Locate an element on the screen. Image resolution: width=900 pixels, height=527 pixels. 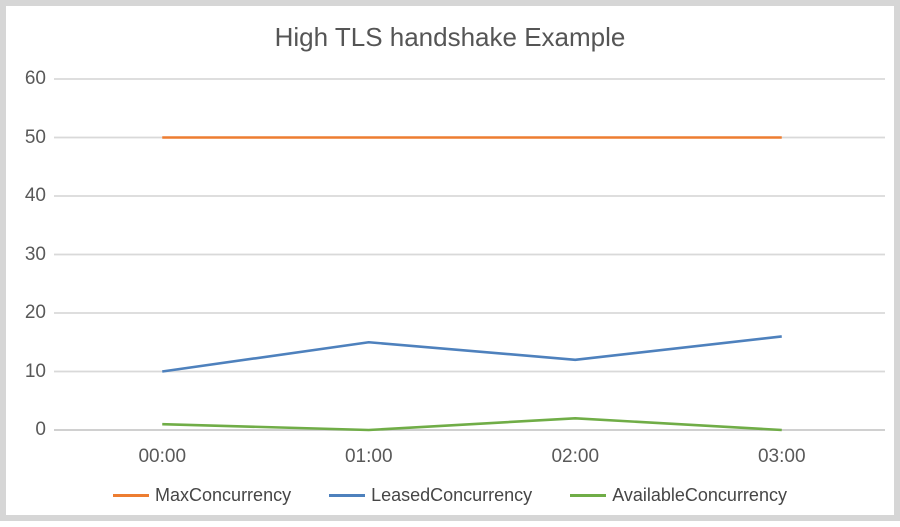
y-tick-label: 0 is located at coordinates (40, 429).